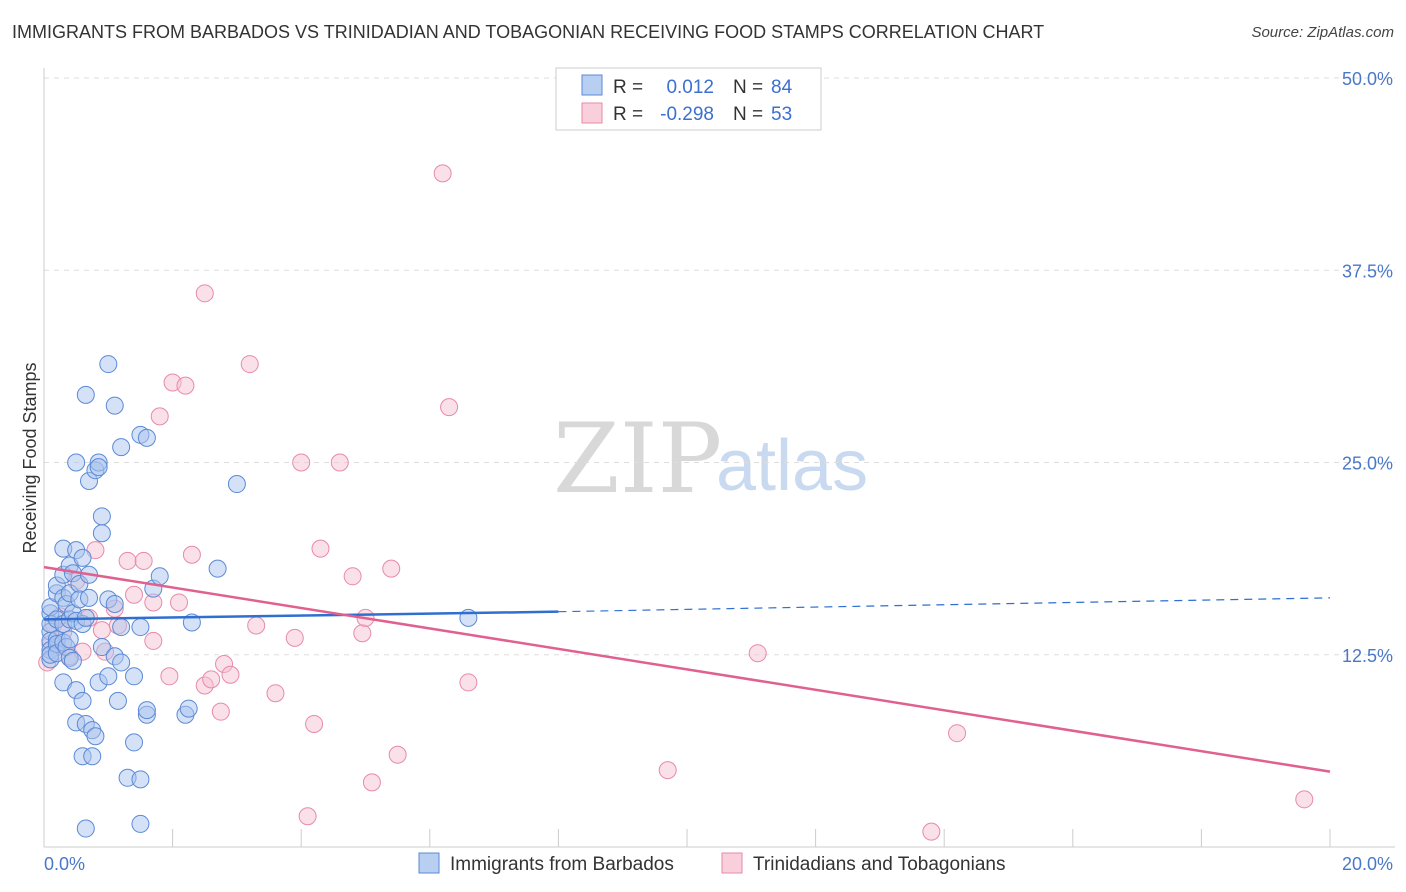 Image resolution: width=1406 pixels, height=892 pixels. I want to click on legend-n-label-1: N =, so click(748, 87).